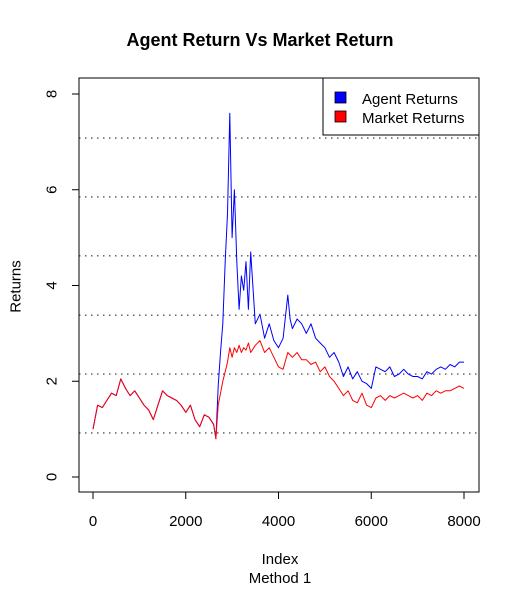 This screenshot has width=520, height=590. What do you see at coordinates (463, 521) in the screenshot?
I see `x-tick-label-4: 8000` at bounding box center [463, 521].